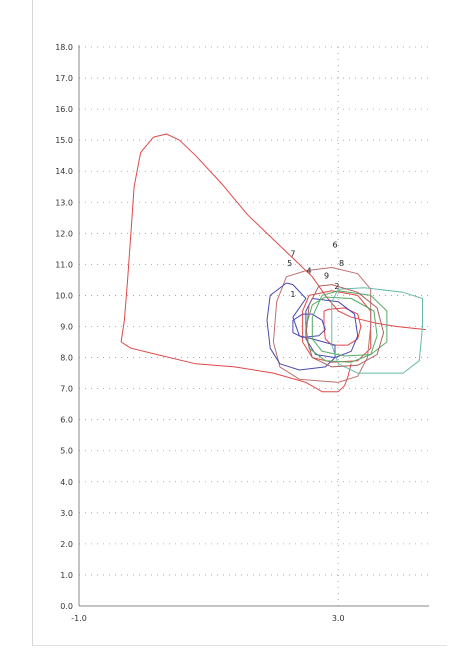 This screenshot has height=648, width=449. I want to click on y-tick-label: 16.0, so click(64, 109).